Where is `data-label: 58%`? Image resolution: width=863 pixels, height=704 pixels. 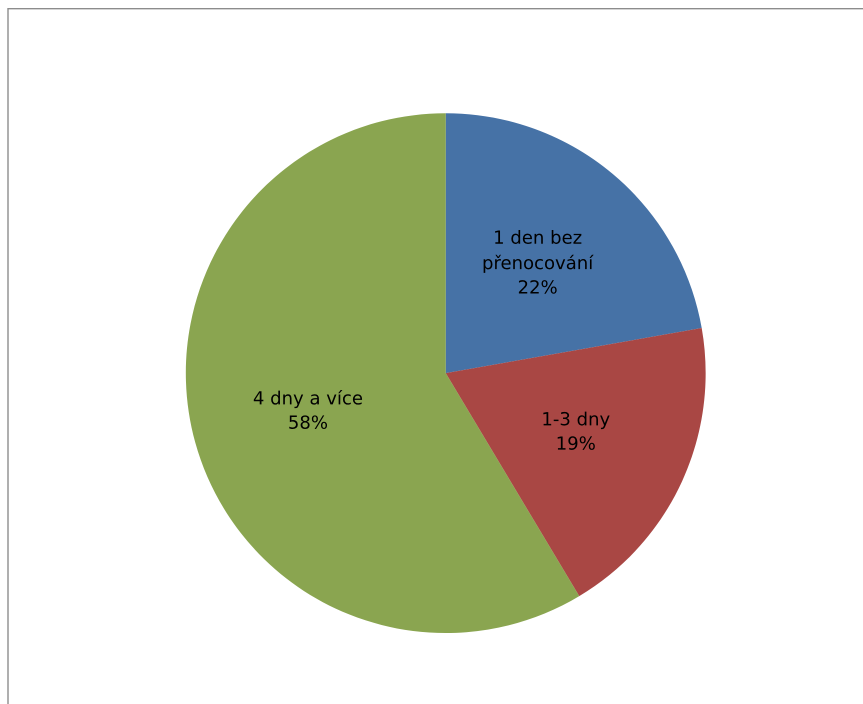 data-label: 58% is located at coordinates (308, 422).